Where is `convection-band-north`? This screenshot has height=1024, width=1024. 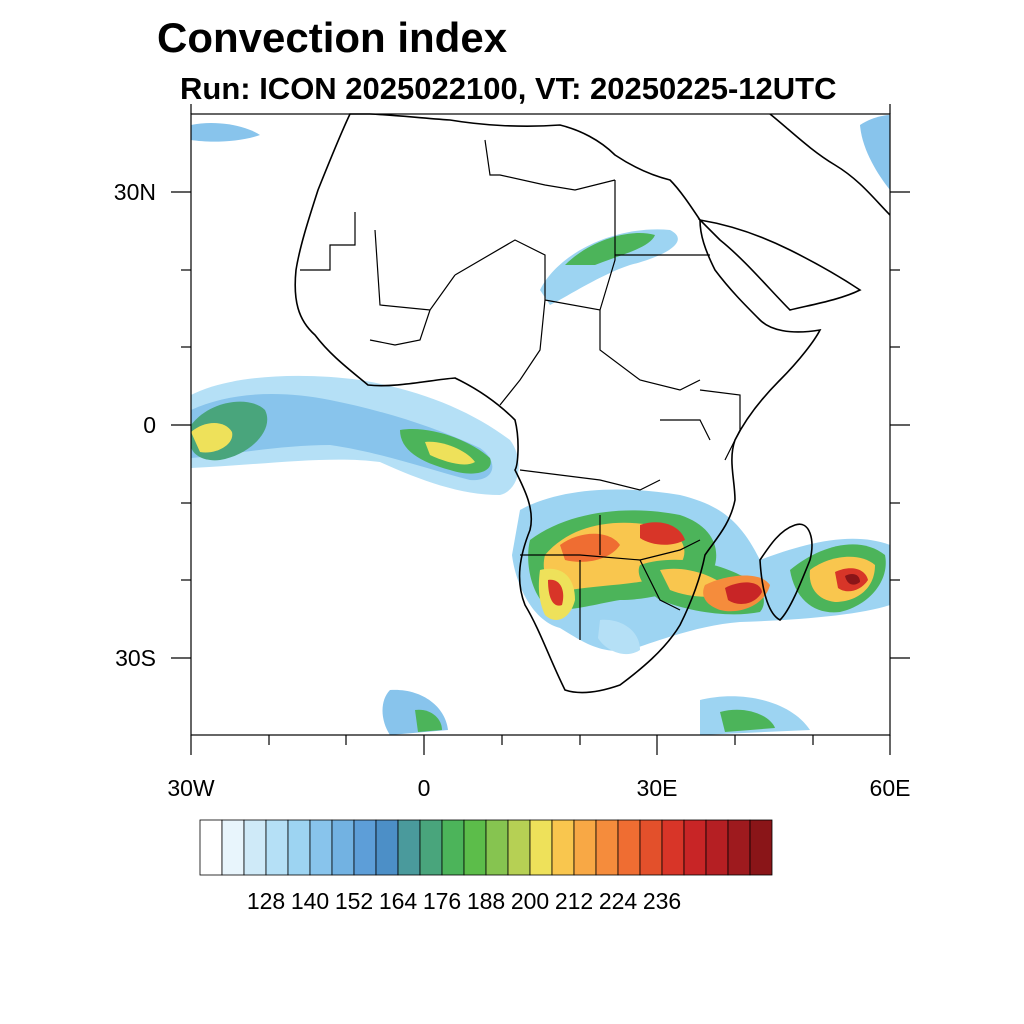
convection-band-north is located at coordinates (609, 267).